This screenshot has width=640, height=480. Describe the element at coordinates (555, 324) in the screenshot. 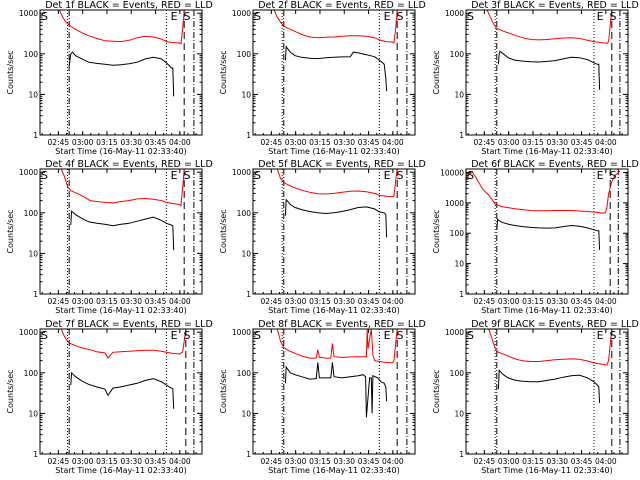

I see `panel-title: Det 9f BLACK = Events, RED = LLD` at that location.